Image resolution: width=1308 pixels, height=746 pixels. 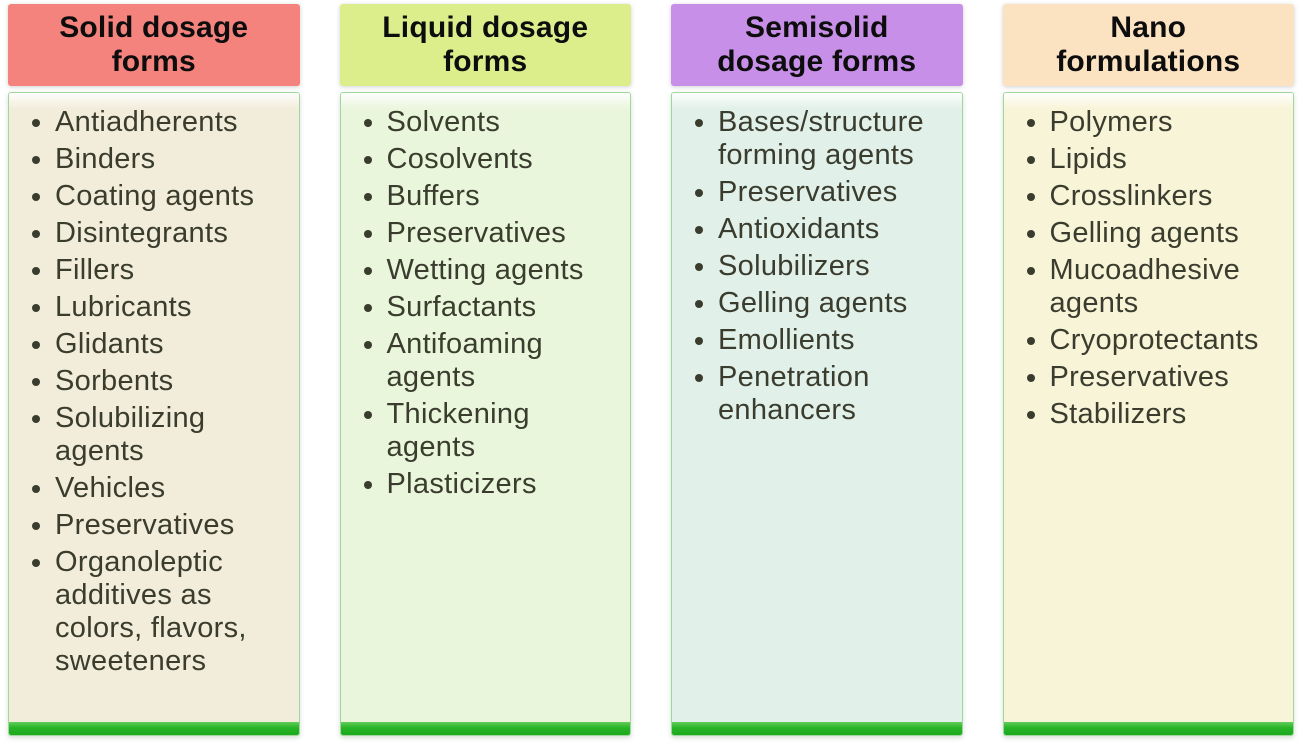 What do you see at coordinates (816, 27) in the screenshot?
I see `column-title-line: Semisolid` at bounding box center [816, 27].